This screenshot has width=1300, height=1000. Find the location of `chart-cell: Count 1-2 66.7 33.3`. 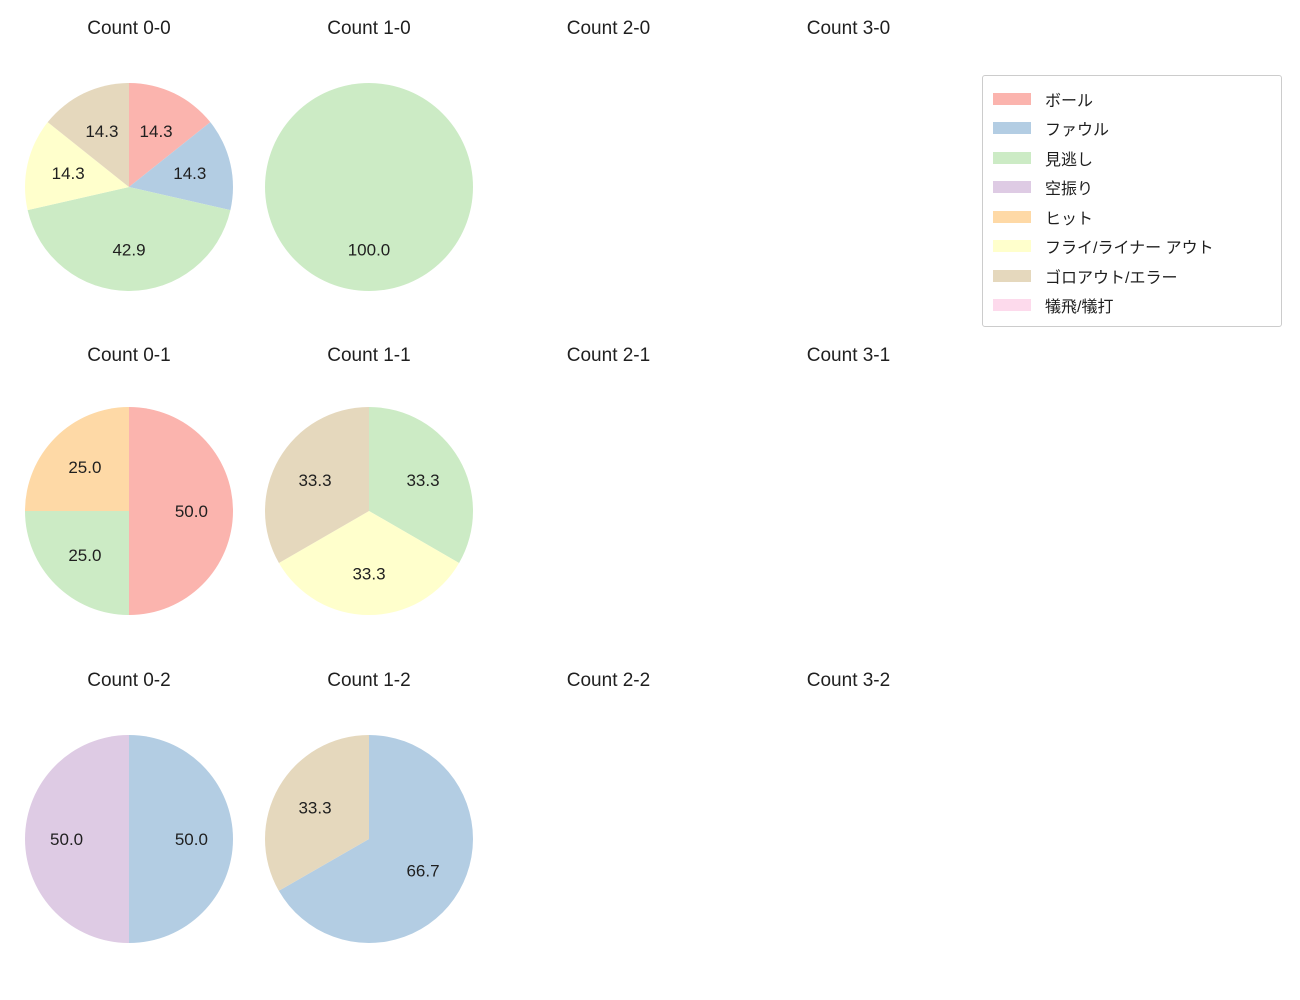

chart-cell: Count 1-2 66.7 33.3 is located at coordinates (369, 808).